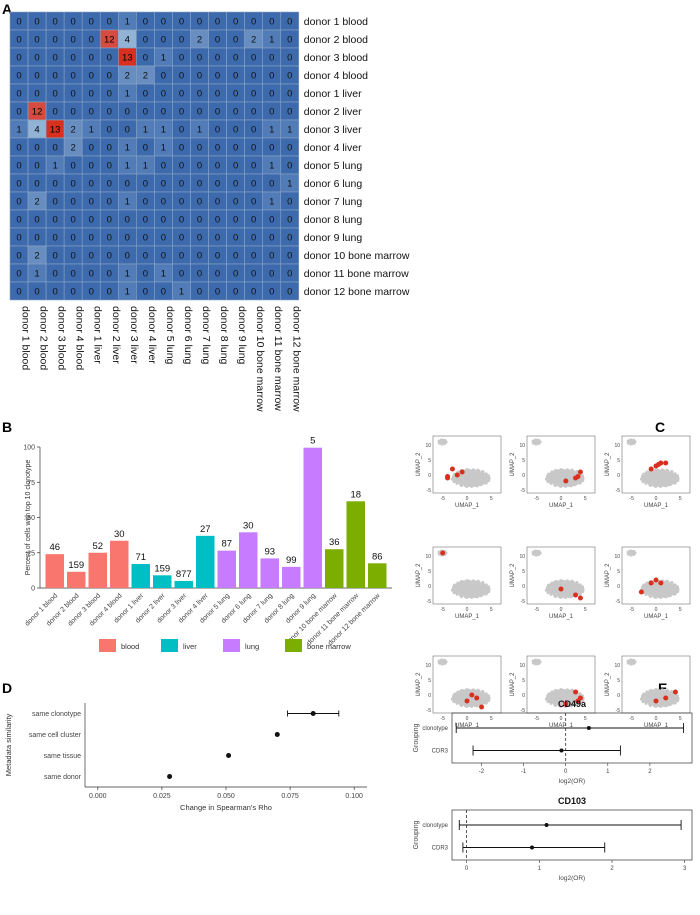 Image resolution: width=700 pixels, height=915 pixels. I want to click on y-axis-title: Metadata similarity, so click(8, 744).